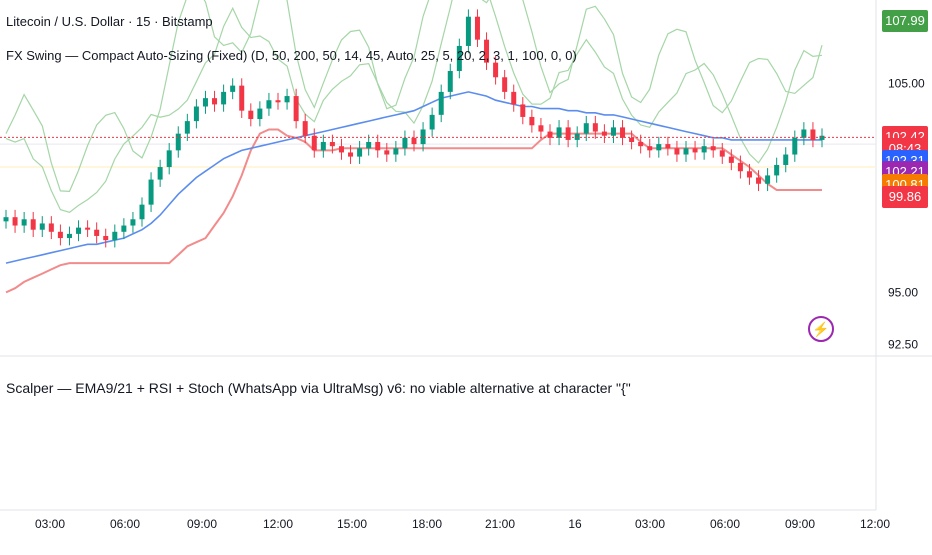  What do you see at coordinates (278, 524) in the screenshot?
I see `x-tick-label: 12:00` at bounding box center [278, 524].